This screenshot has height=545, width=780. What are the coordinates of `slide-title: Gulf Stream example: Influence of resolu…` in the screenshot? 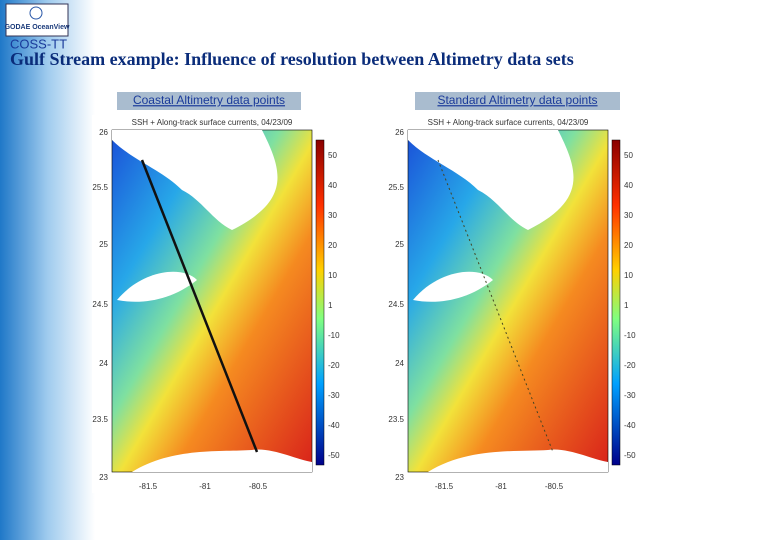 It's located at (292, 59).